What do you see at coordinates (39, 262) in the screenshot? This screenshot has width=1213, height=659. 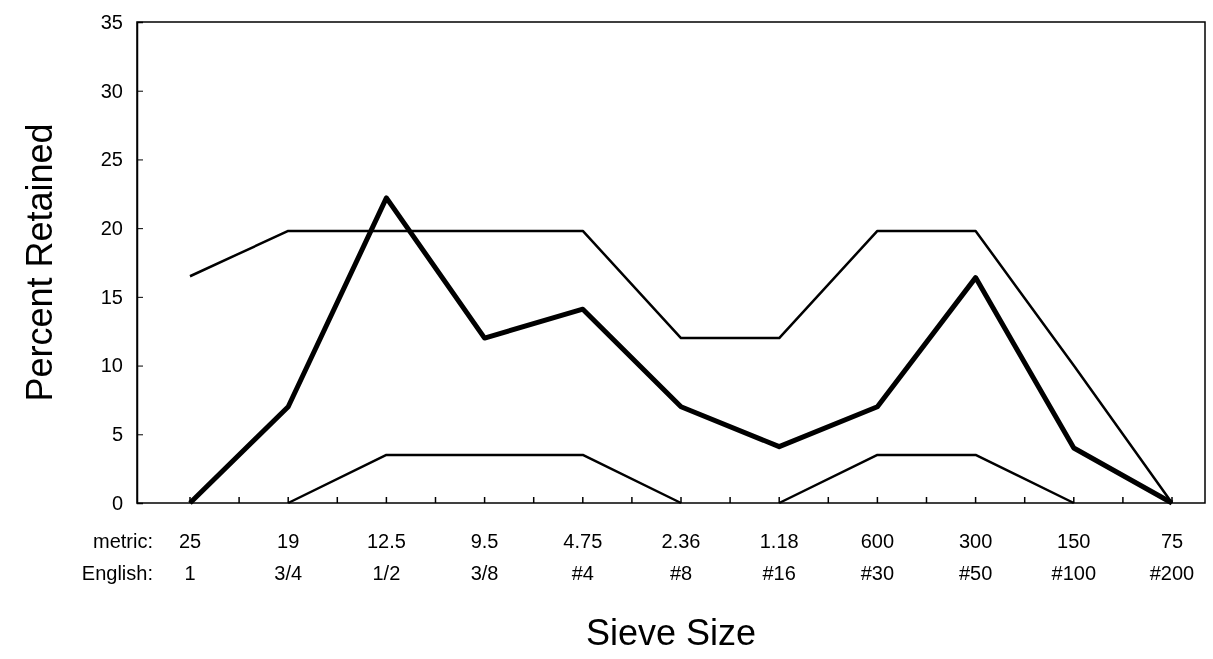 I see `y-axis-title: Percent Retained` at bounding box center [39, 262].